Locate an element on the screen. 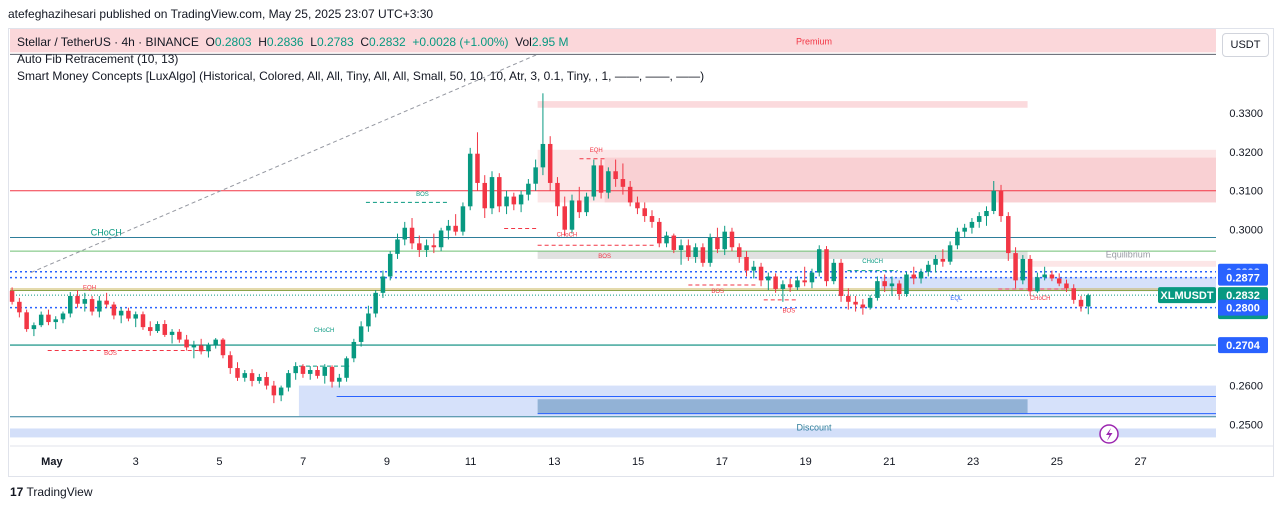 The image size is (1281, 510). time-tick-label: 9 is located at coordinates (387, 462).